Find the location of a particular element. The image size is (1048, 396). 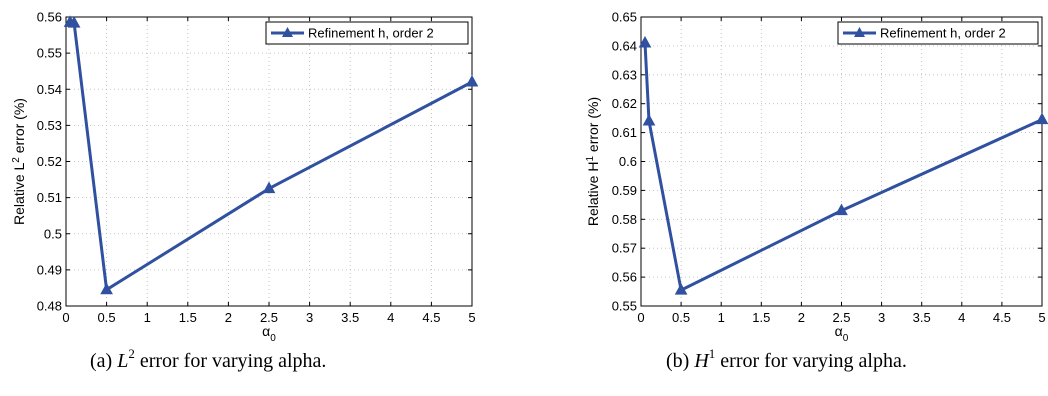

caption-a-symbol: L is located at coordinates (123, 361).